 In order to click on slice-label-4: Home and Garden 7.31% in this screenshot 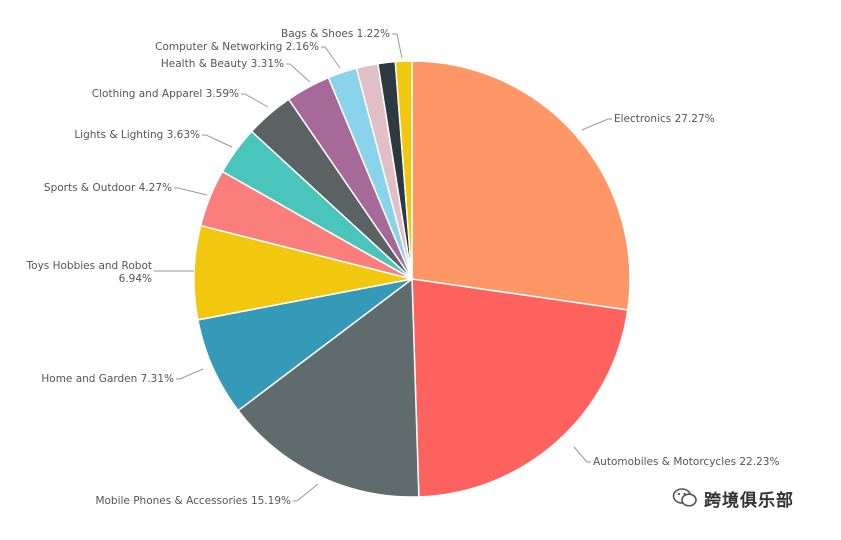, I will do `click(107, 379)`.